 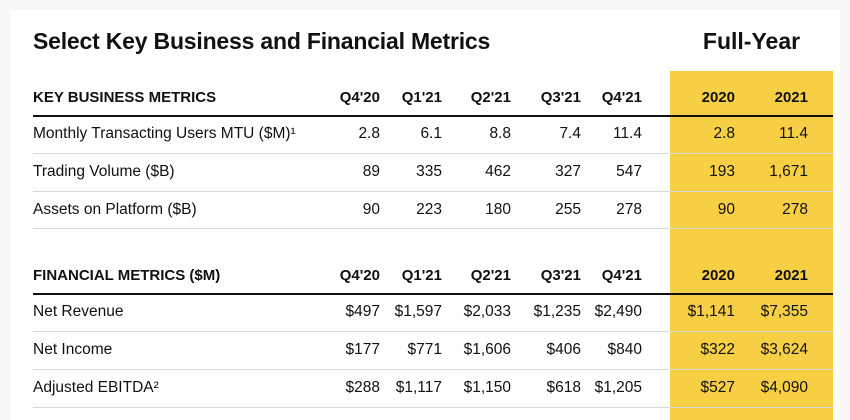 What do you see at coordinates (618, 387) in the screenshot?
I see `value-q4-21: $1,205` at bounding box center [618, 387].